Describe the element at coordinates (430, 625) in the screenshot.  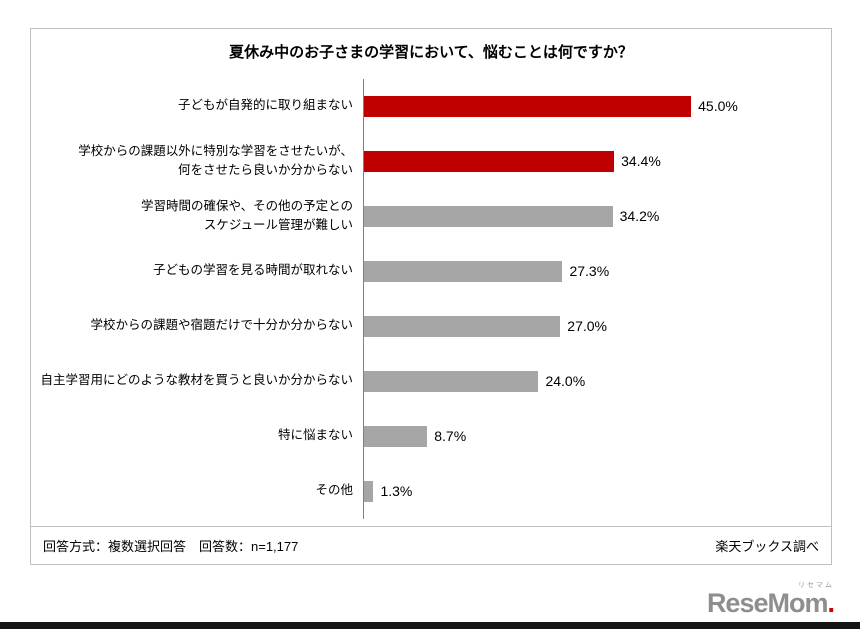
I see `bottom-black-bar` at that location.